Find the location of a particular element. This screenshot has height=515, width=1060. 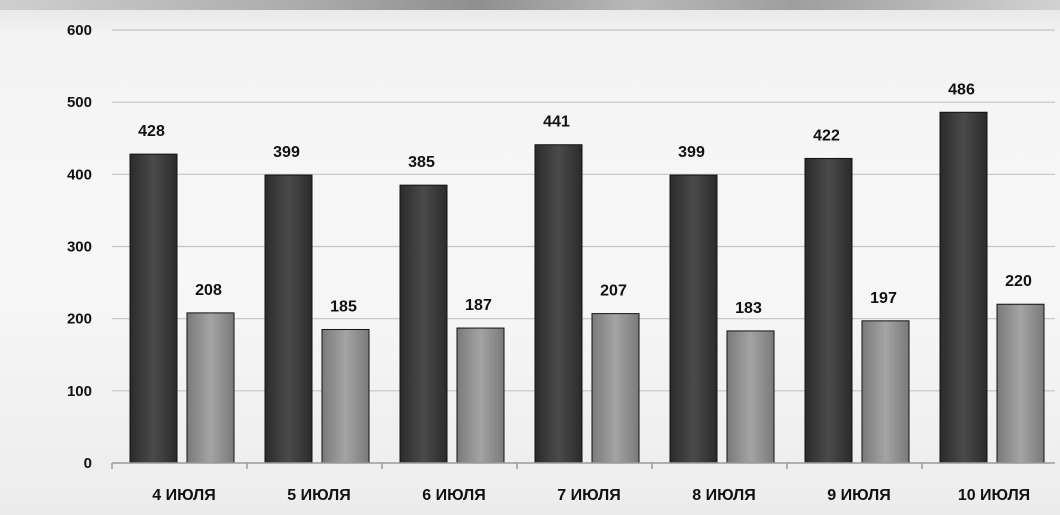

y-tick-label: 400 is located at coordinates (79, 174).